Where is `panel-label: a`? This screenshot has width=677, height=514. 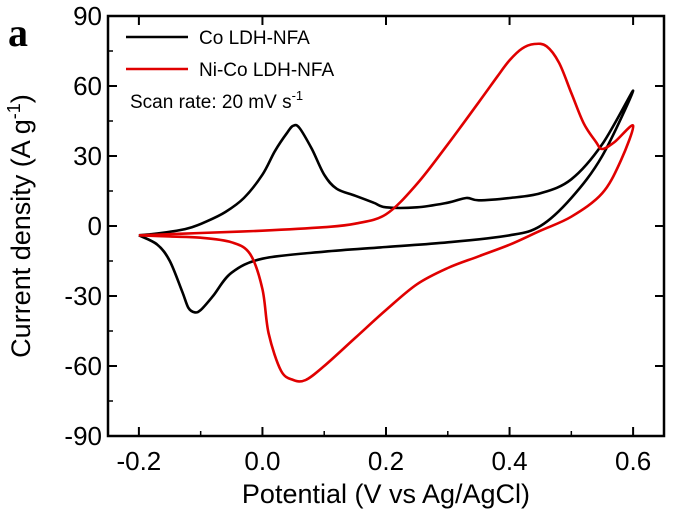
panel-label: a is located at coordinates (18, 32).